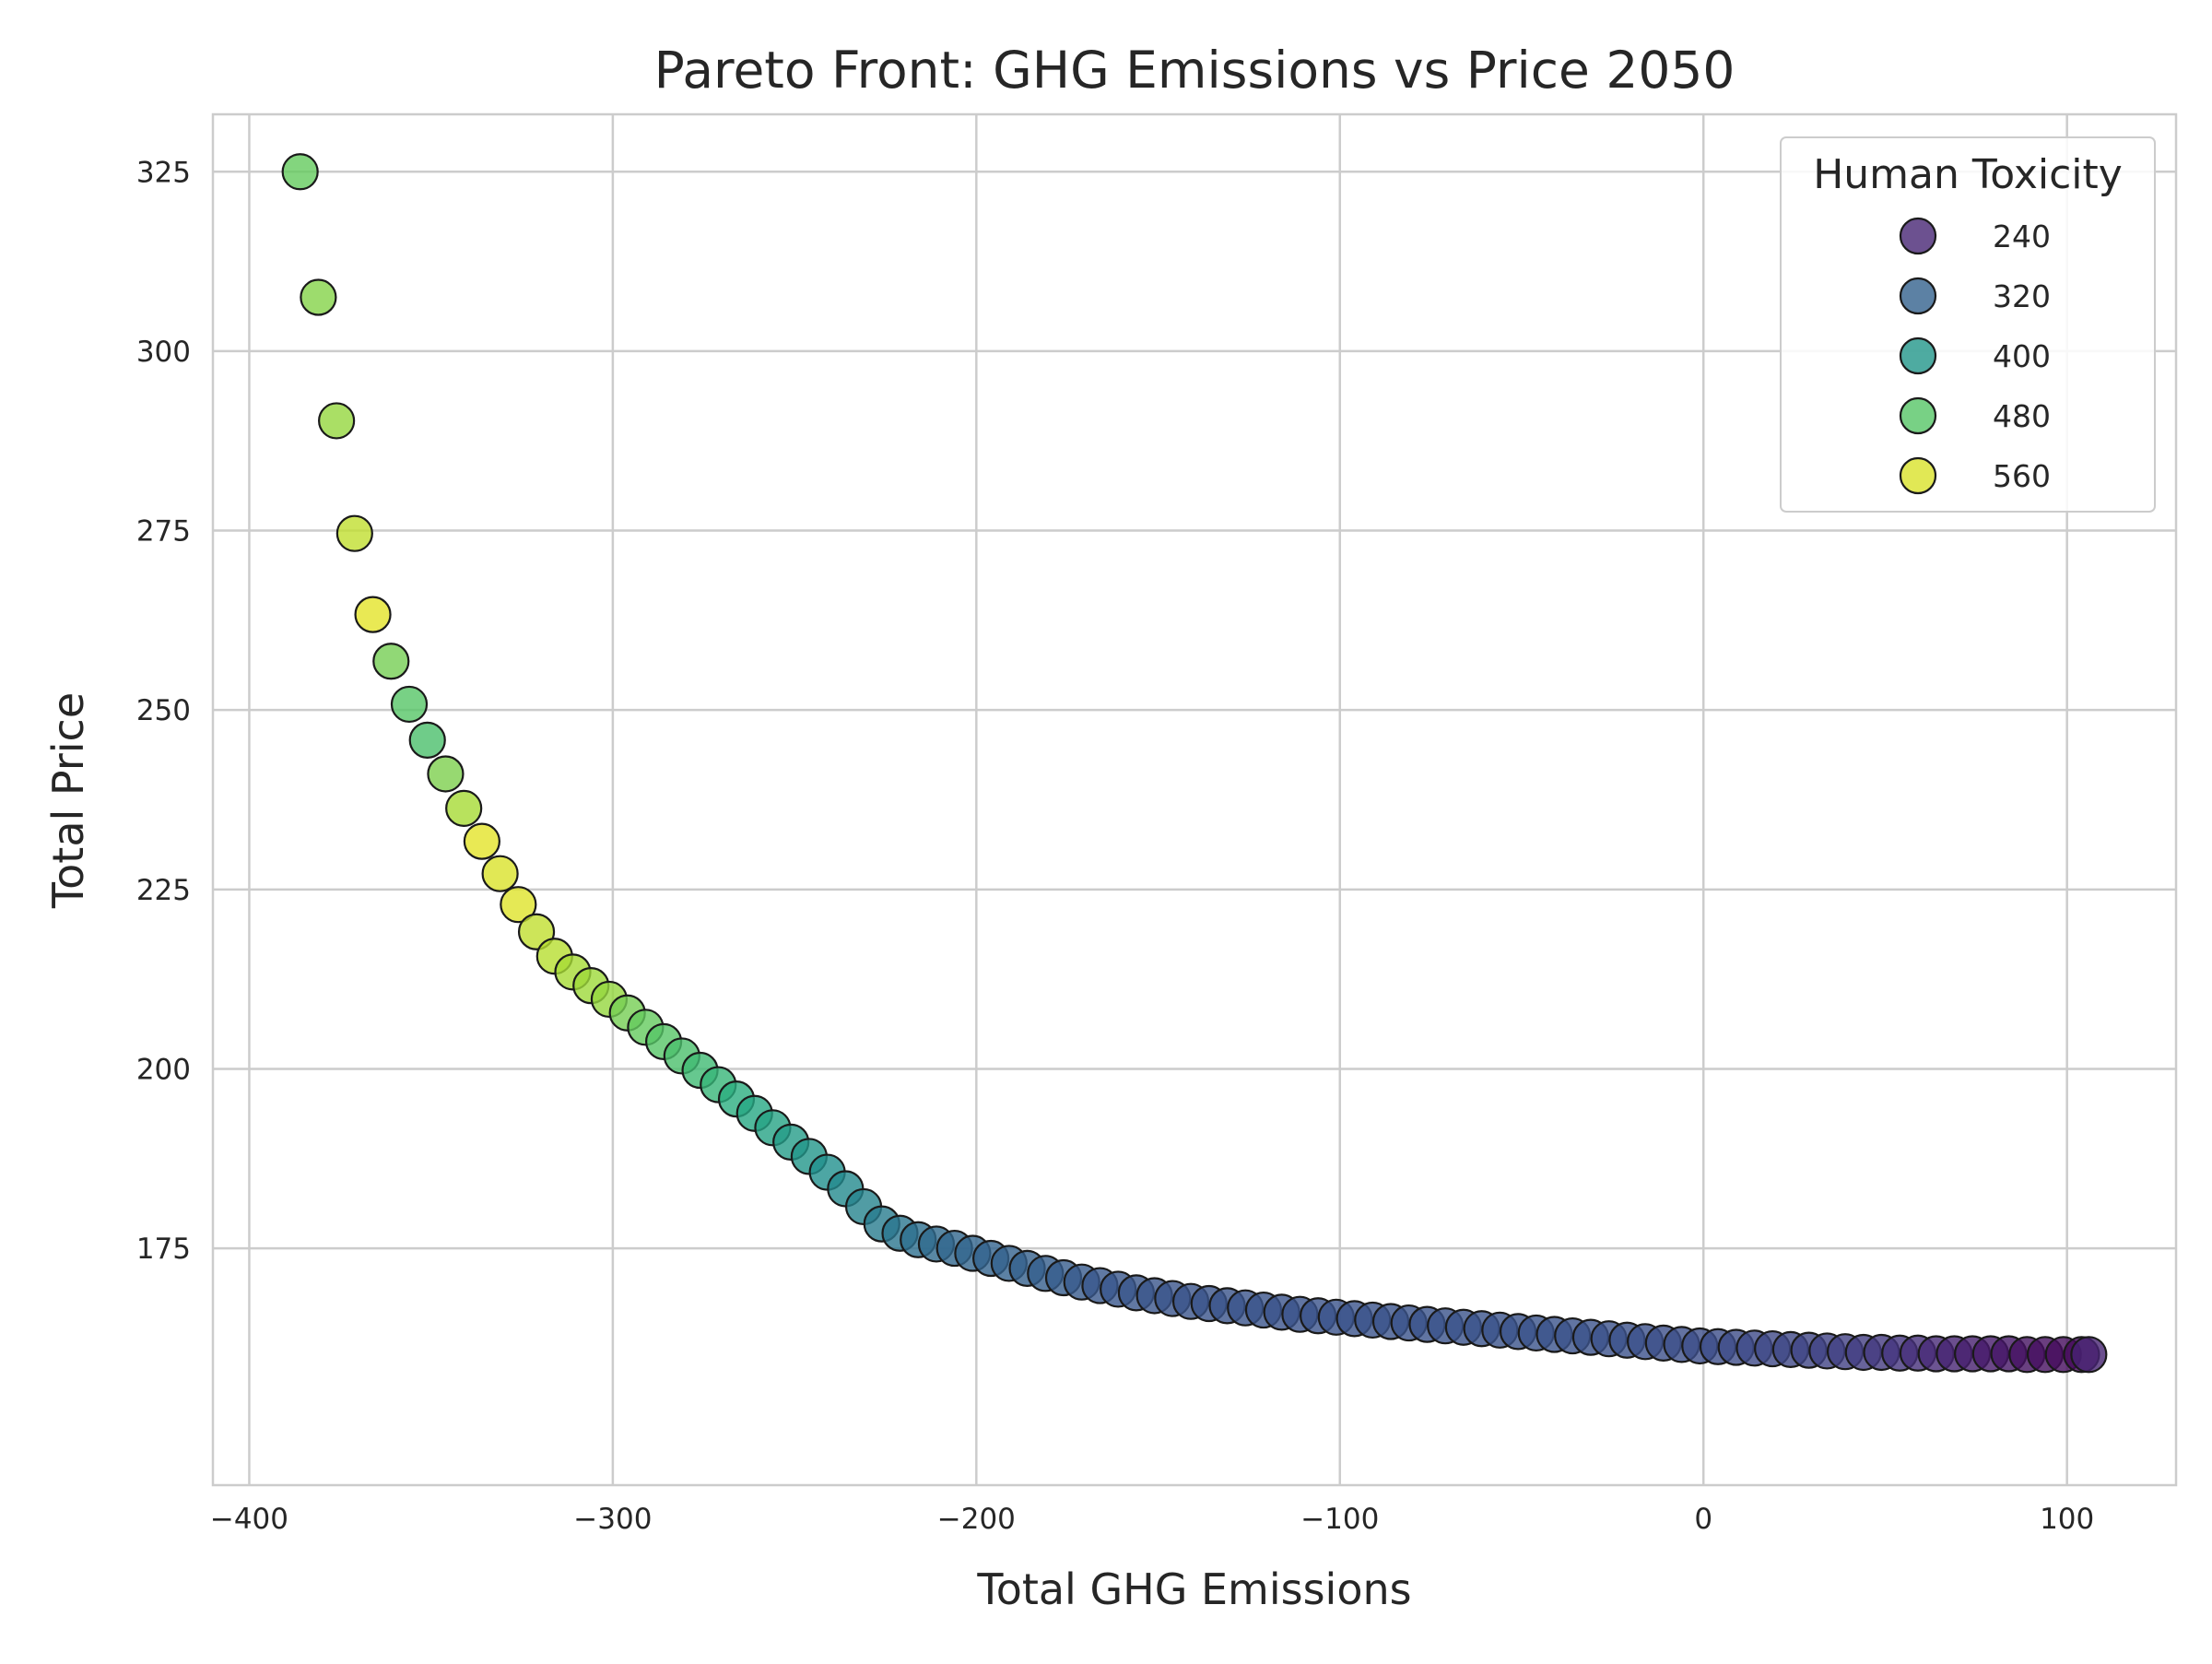 Image resolution: width=2212 pixels, height=1664 pixels. What do you see at coordinates (1152, 1519) in the screenshot?
I see `x-tick-labels: −400 −300 −200 −100 0 100` at bounding box center [1152, 1519].